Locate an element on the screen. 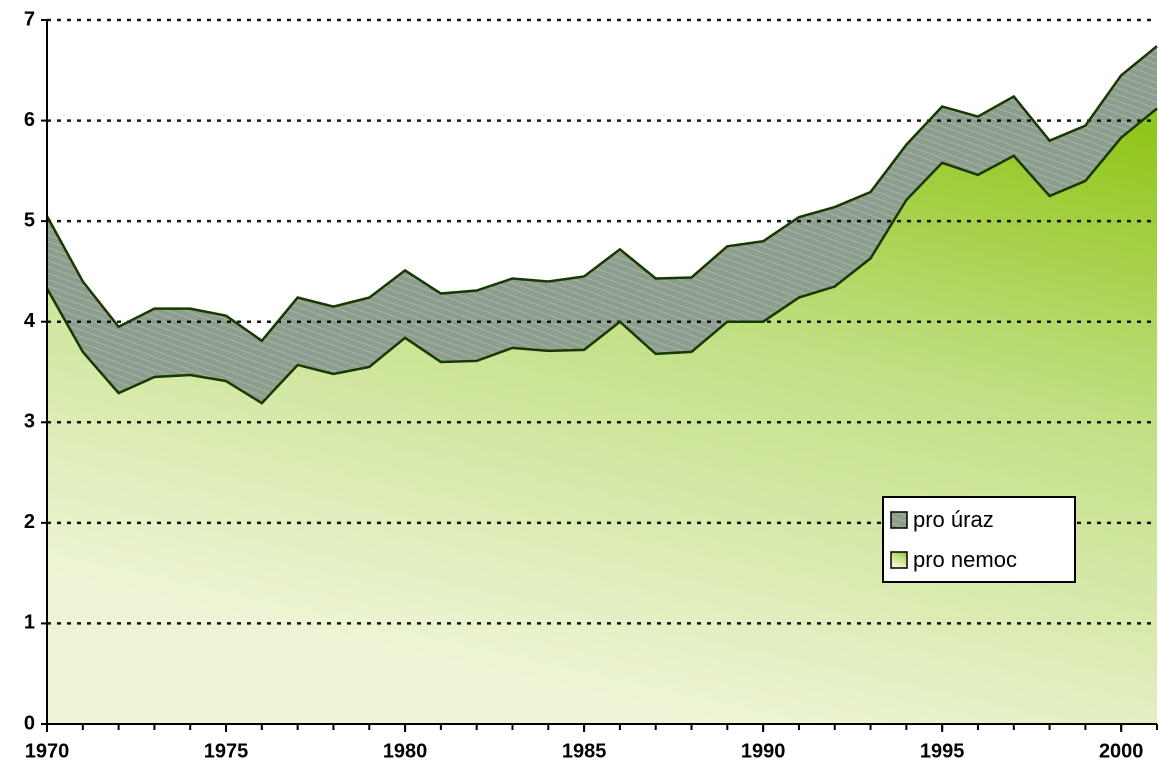  legend-label: pro úraz is located at coordinates (953, 519).